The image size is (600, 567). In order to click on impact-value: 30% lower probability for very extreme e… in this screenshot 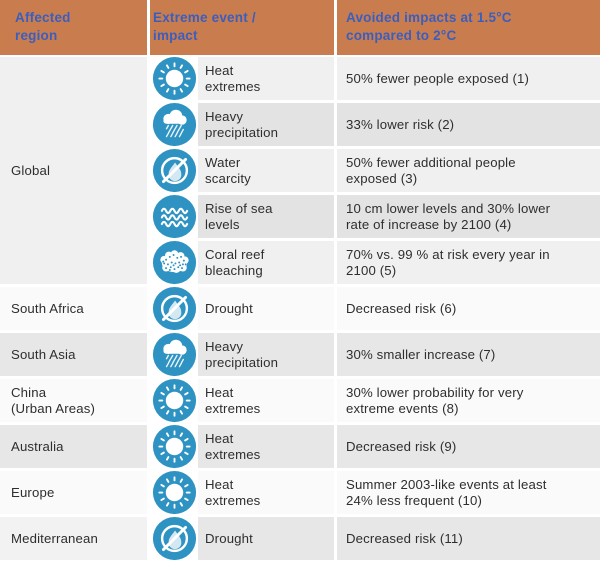, I will do `click(468, 400)`.